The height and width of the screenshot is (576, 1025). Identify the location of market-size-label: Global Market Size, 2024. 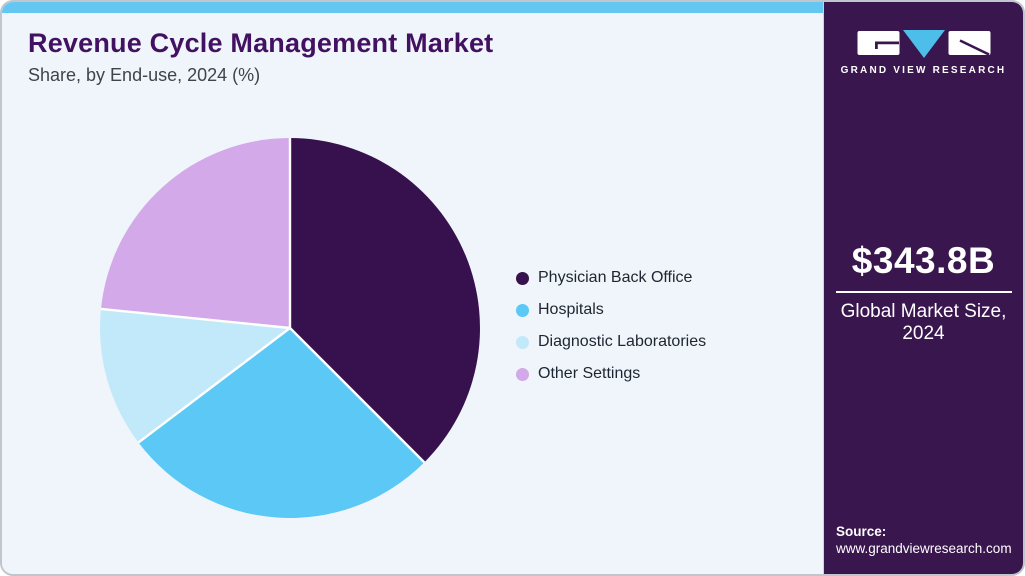
(923, 323).